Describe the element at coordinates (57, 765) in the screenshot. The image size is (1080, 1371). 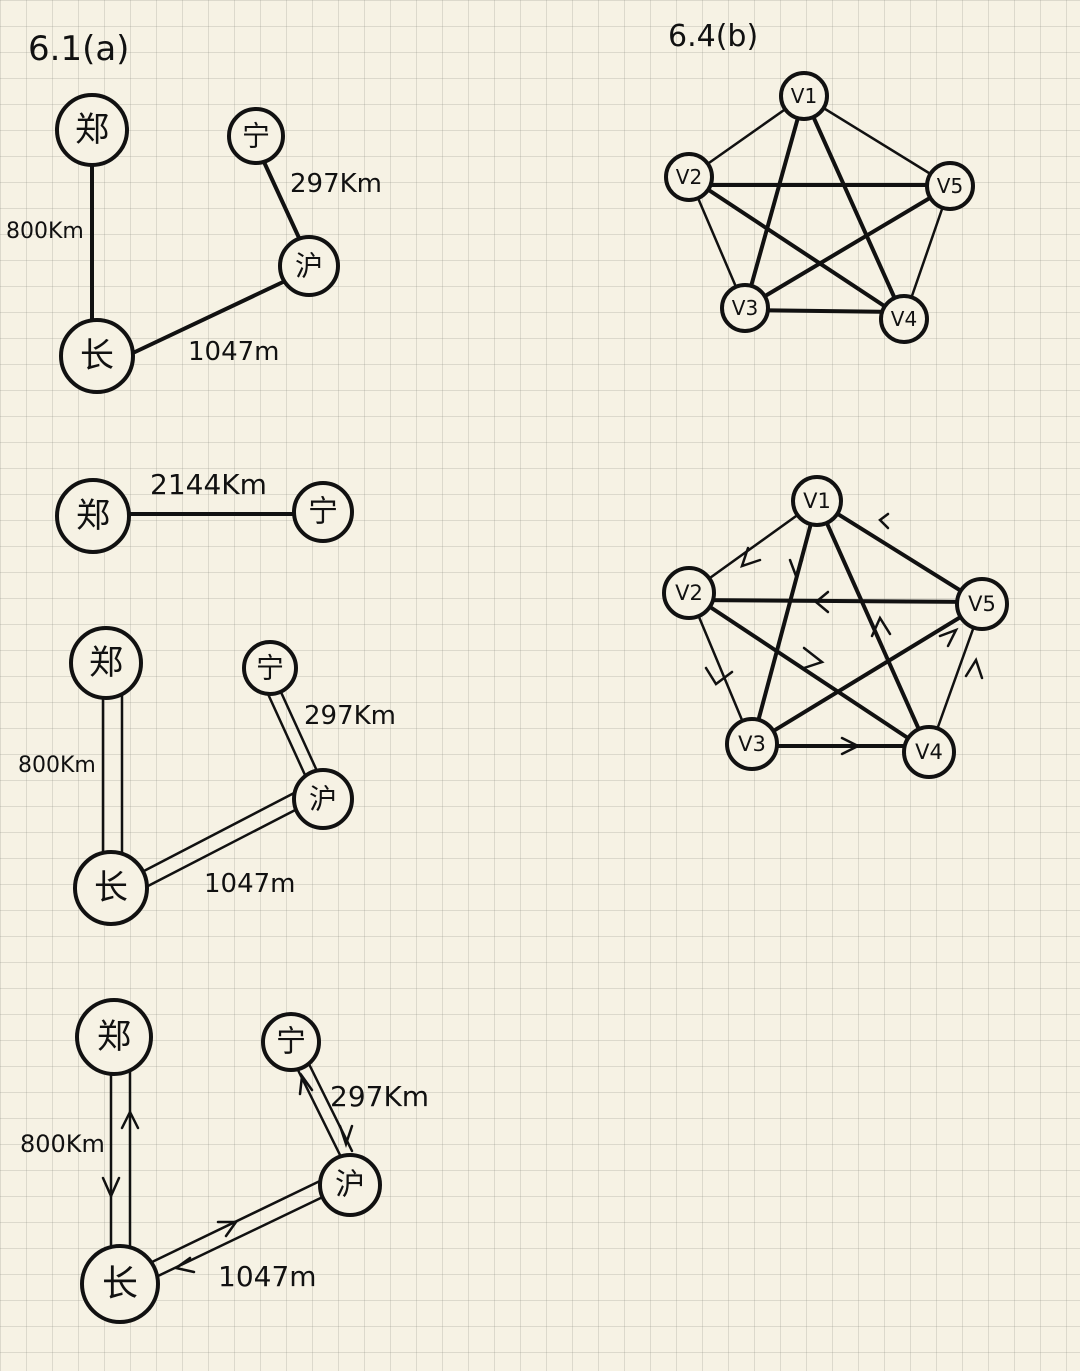
I see `label-zheng-chang-3: 800Km` at that location.